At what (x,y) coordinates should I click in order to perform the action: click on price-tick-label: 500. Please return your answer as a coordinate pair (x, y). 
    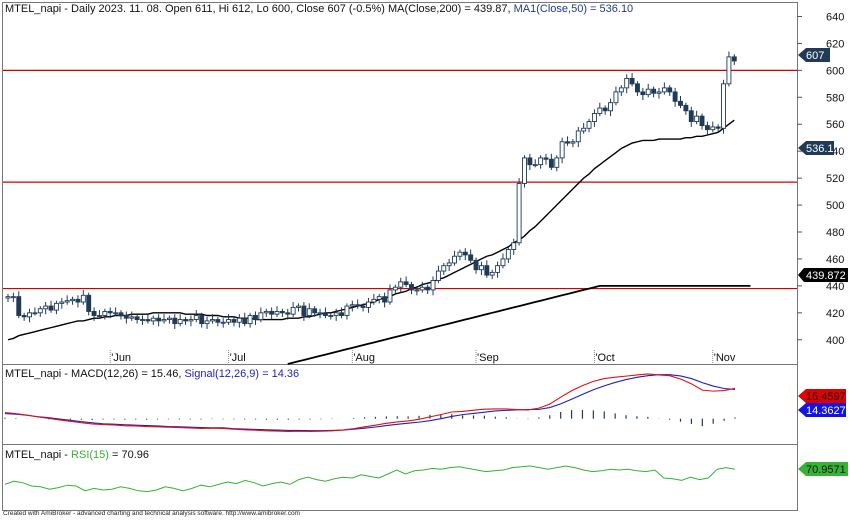
    Looking at the image, I should click on (835, 206).